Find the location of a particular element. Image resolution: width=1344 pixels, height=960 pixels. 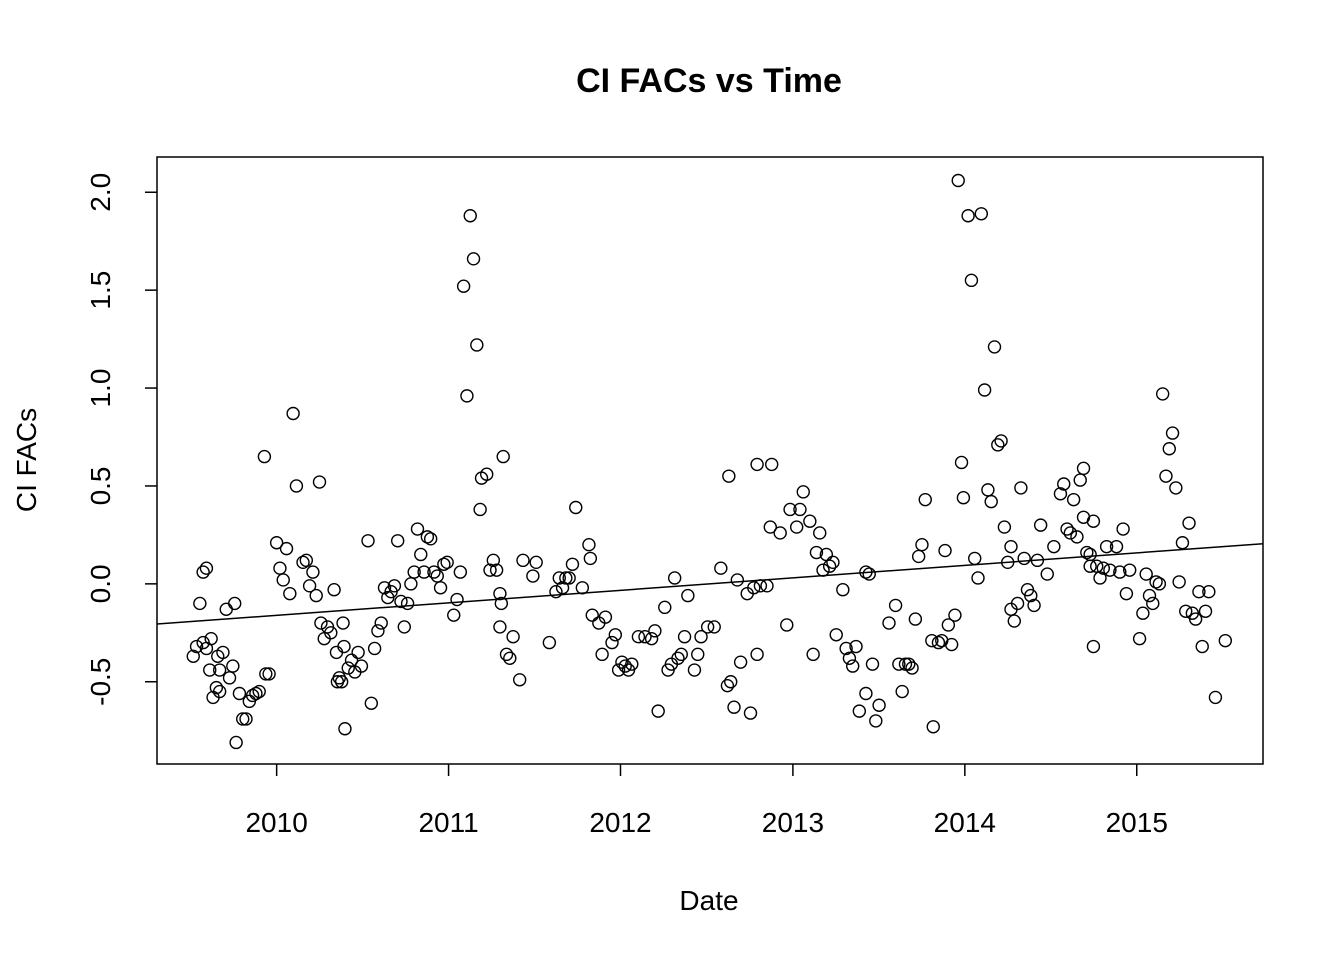

chart-title: CI FACs vs Time is located at coordinates (709, 81).